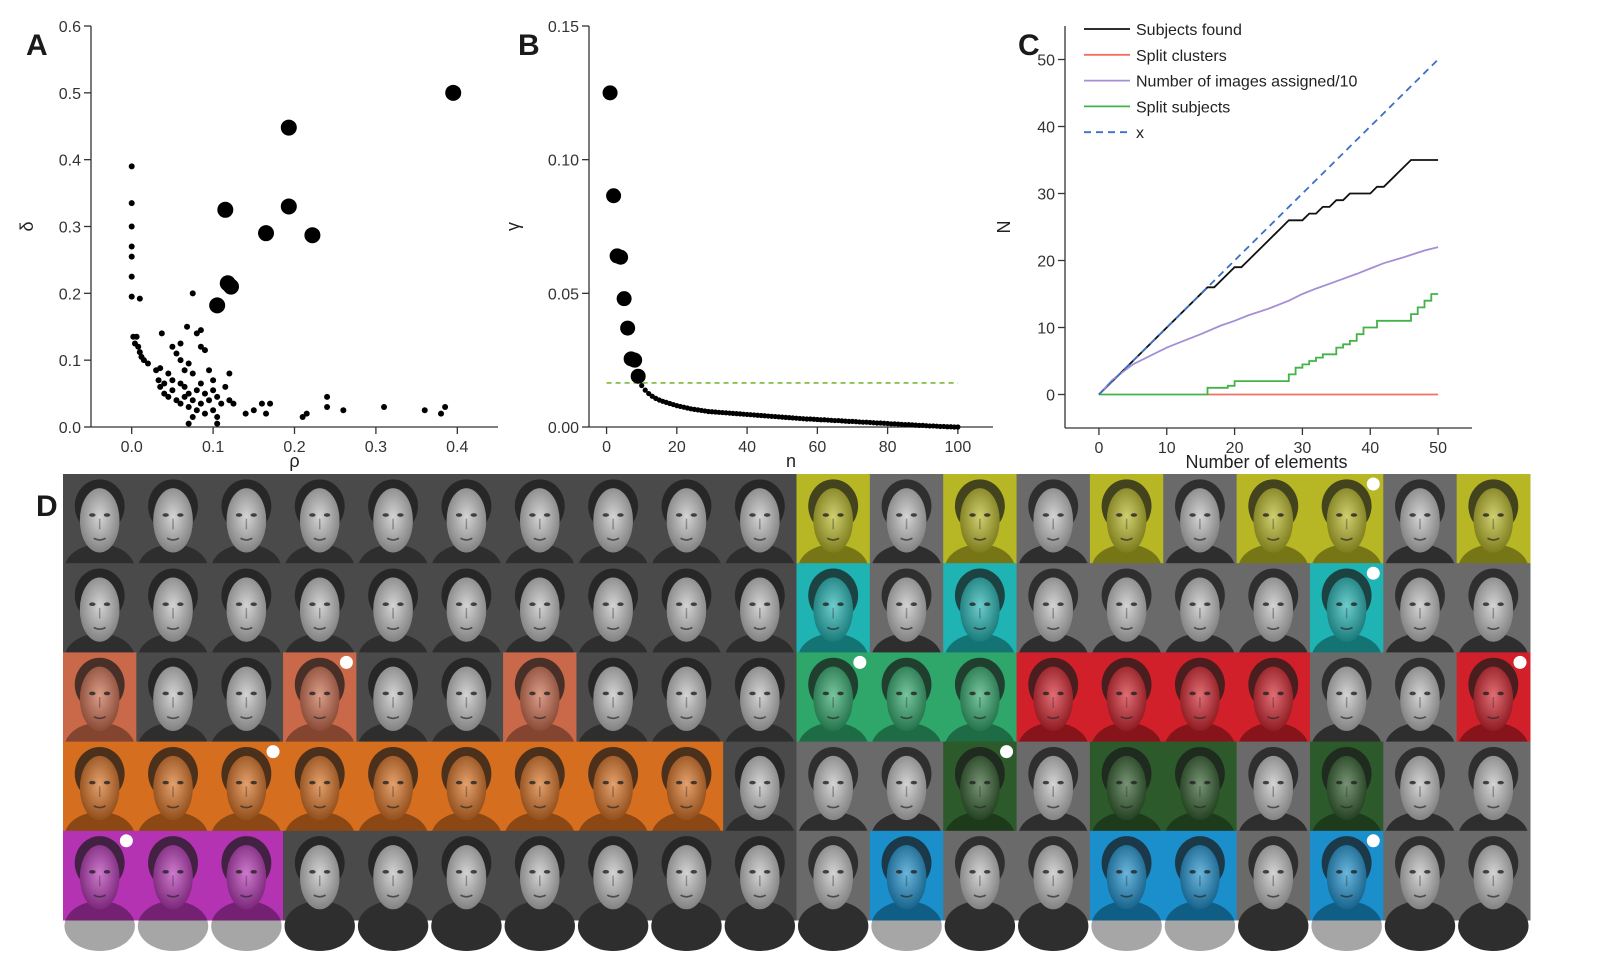  Describe the element at coordinates (70, 361) in the screenshot. I see `y-tick-label: 0.1` at that location.